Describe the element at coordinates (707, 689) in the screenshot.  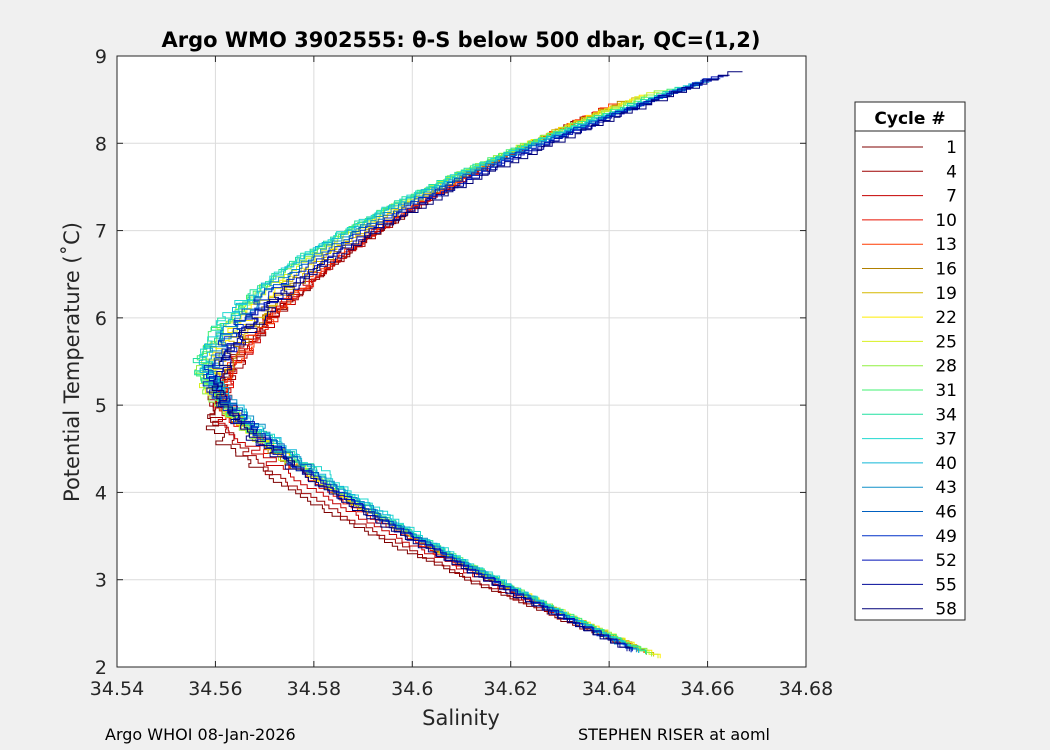
I see `x-tick-label: 34.66` at that location.